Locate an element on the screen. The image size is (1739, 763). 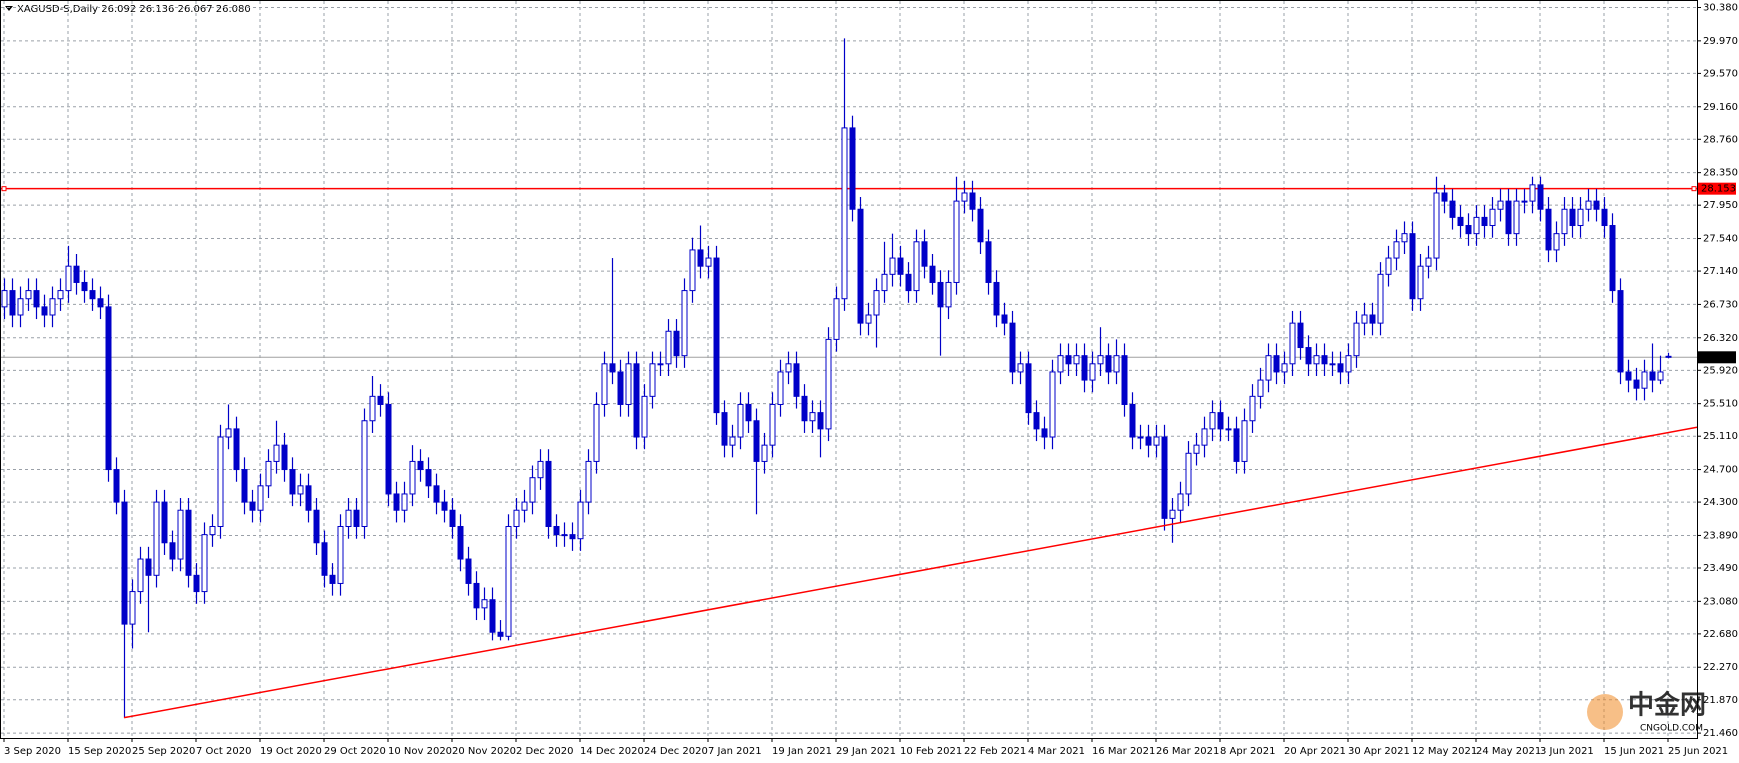
x-tick-label: 22 Feb 2021 is located at coordinates (995, 751).